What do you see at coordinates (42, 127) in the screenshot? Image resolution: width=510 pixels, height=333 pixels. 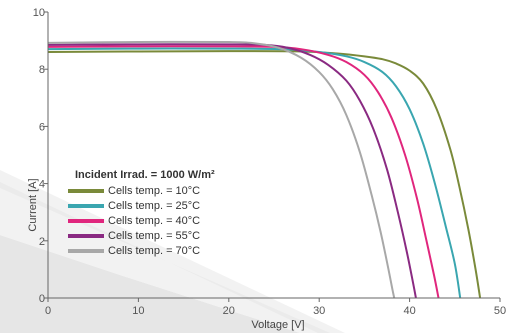 I see `y-tick-label: 6` at bounding box center [42, 127].